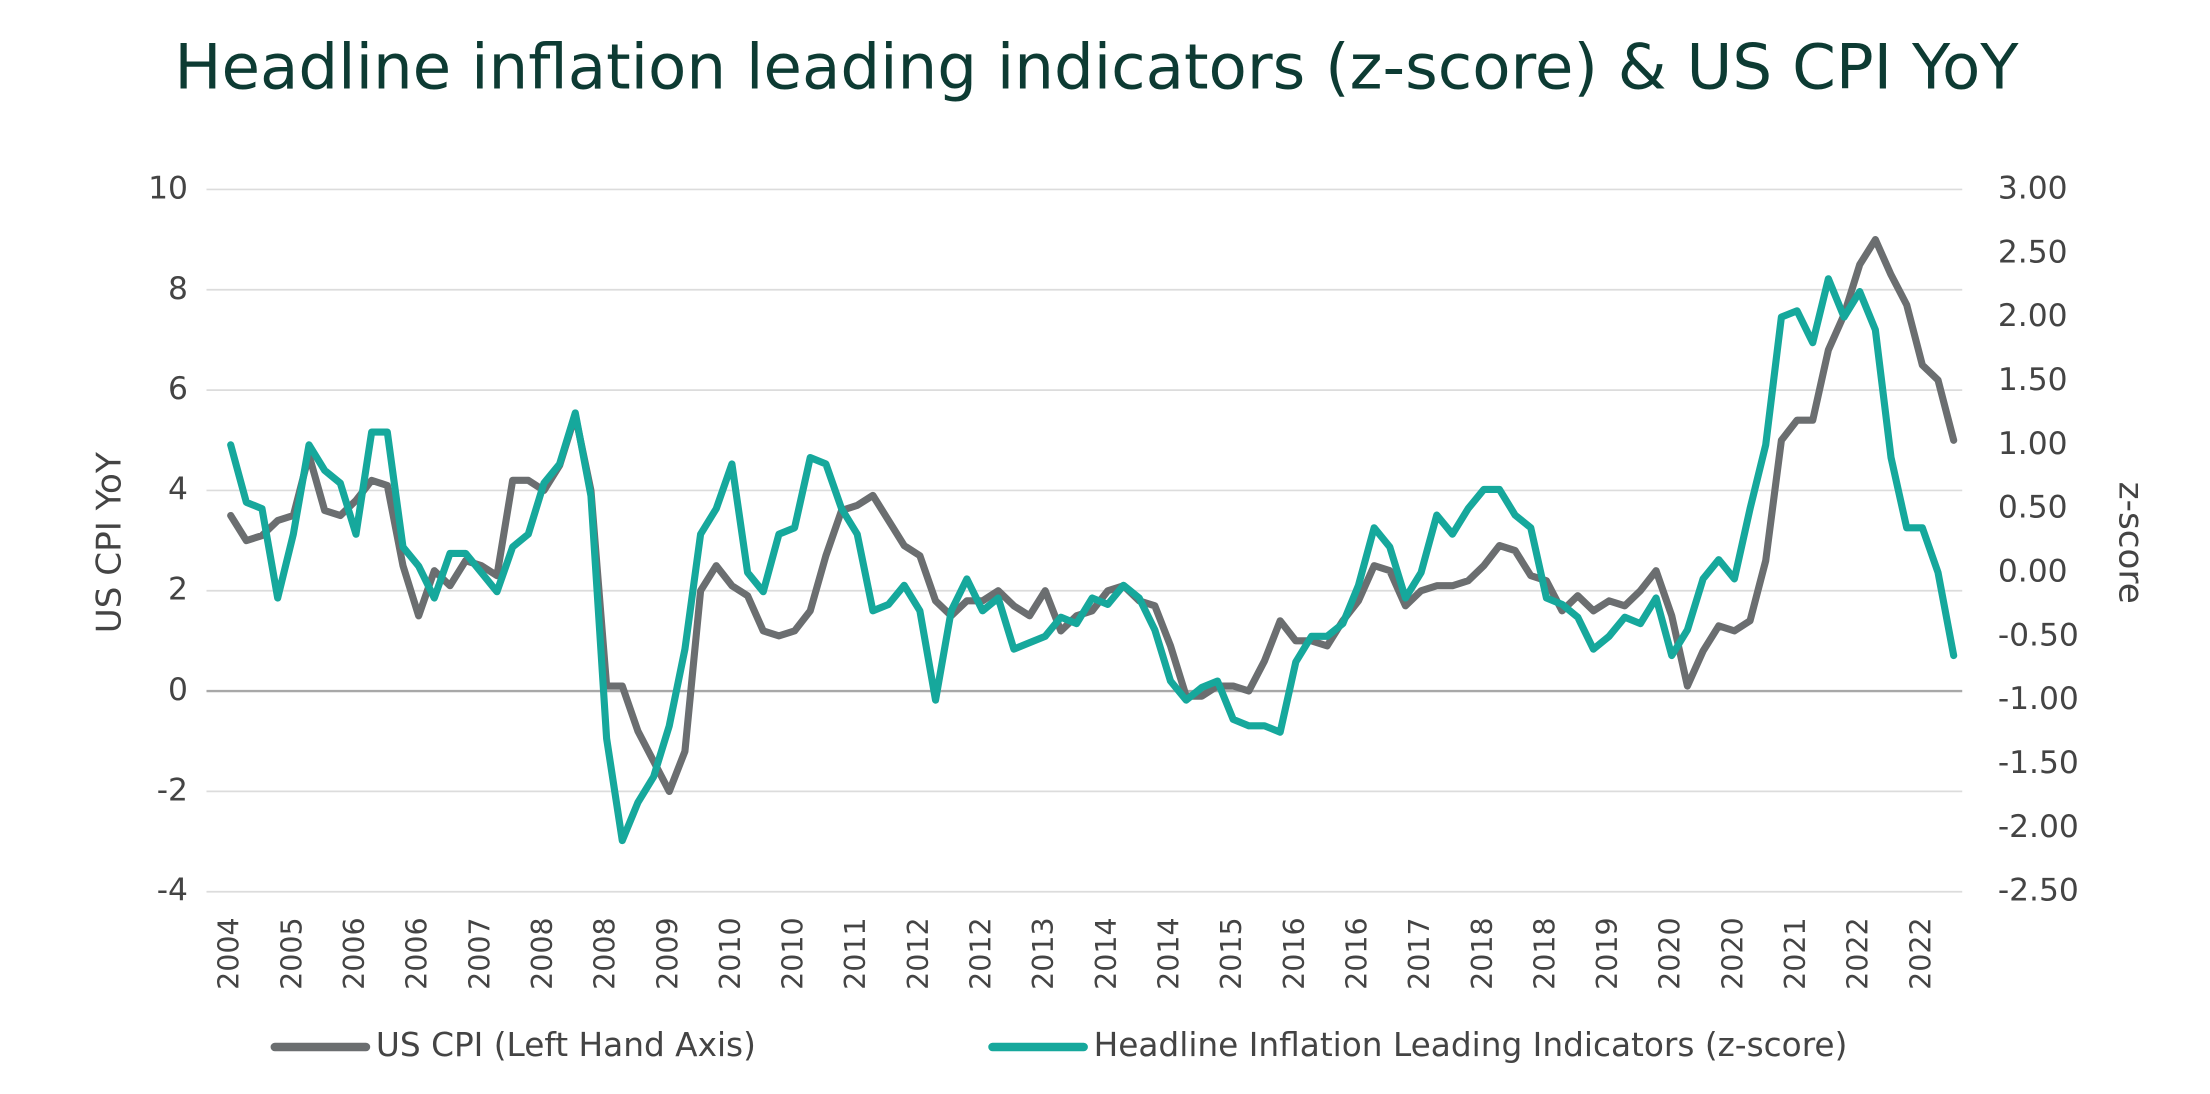  I want to click on x-tick-label: 2007, so click(479, 953).